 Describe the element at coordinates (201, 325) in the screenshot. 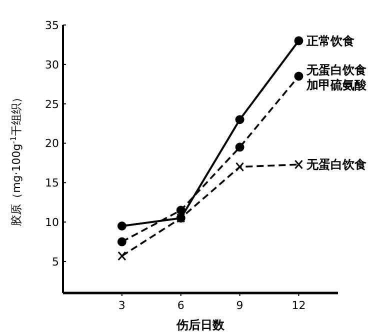

I see `x-axis-title: 伤后日数` at that location.